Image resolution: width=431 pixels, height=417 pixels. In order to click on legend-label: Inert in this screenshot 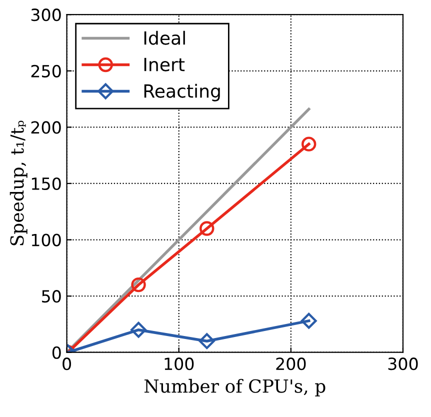, I will do `click(164, 65)`.